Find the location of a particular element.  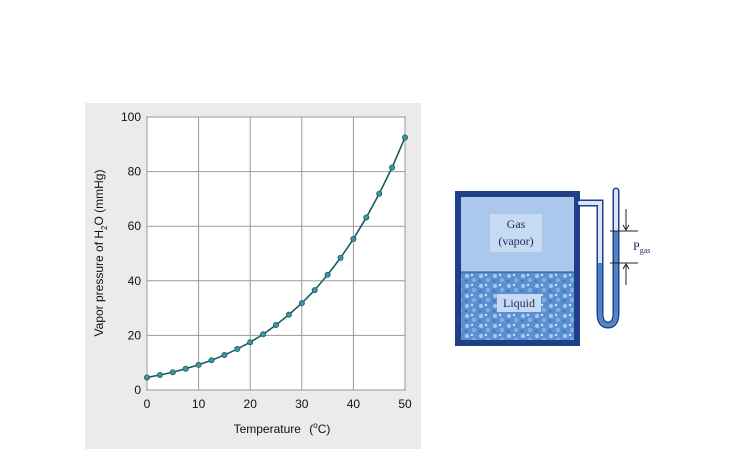

y-axis-title: Vapor pressure of H2O (mmHg) is located at coordinates (100, 253).